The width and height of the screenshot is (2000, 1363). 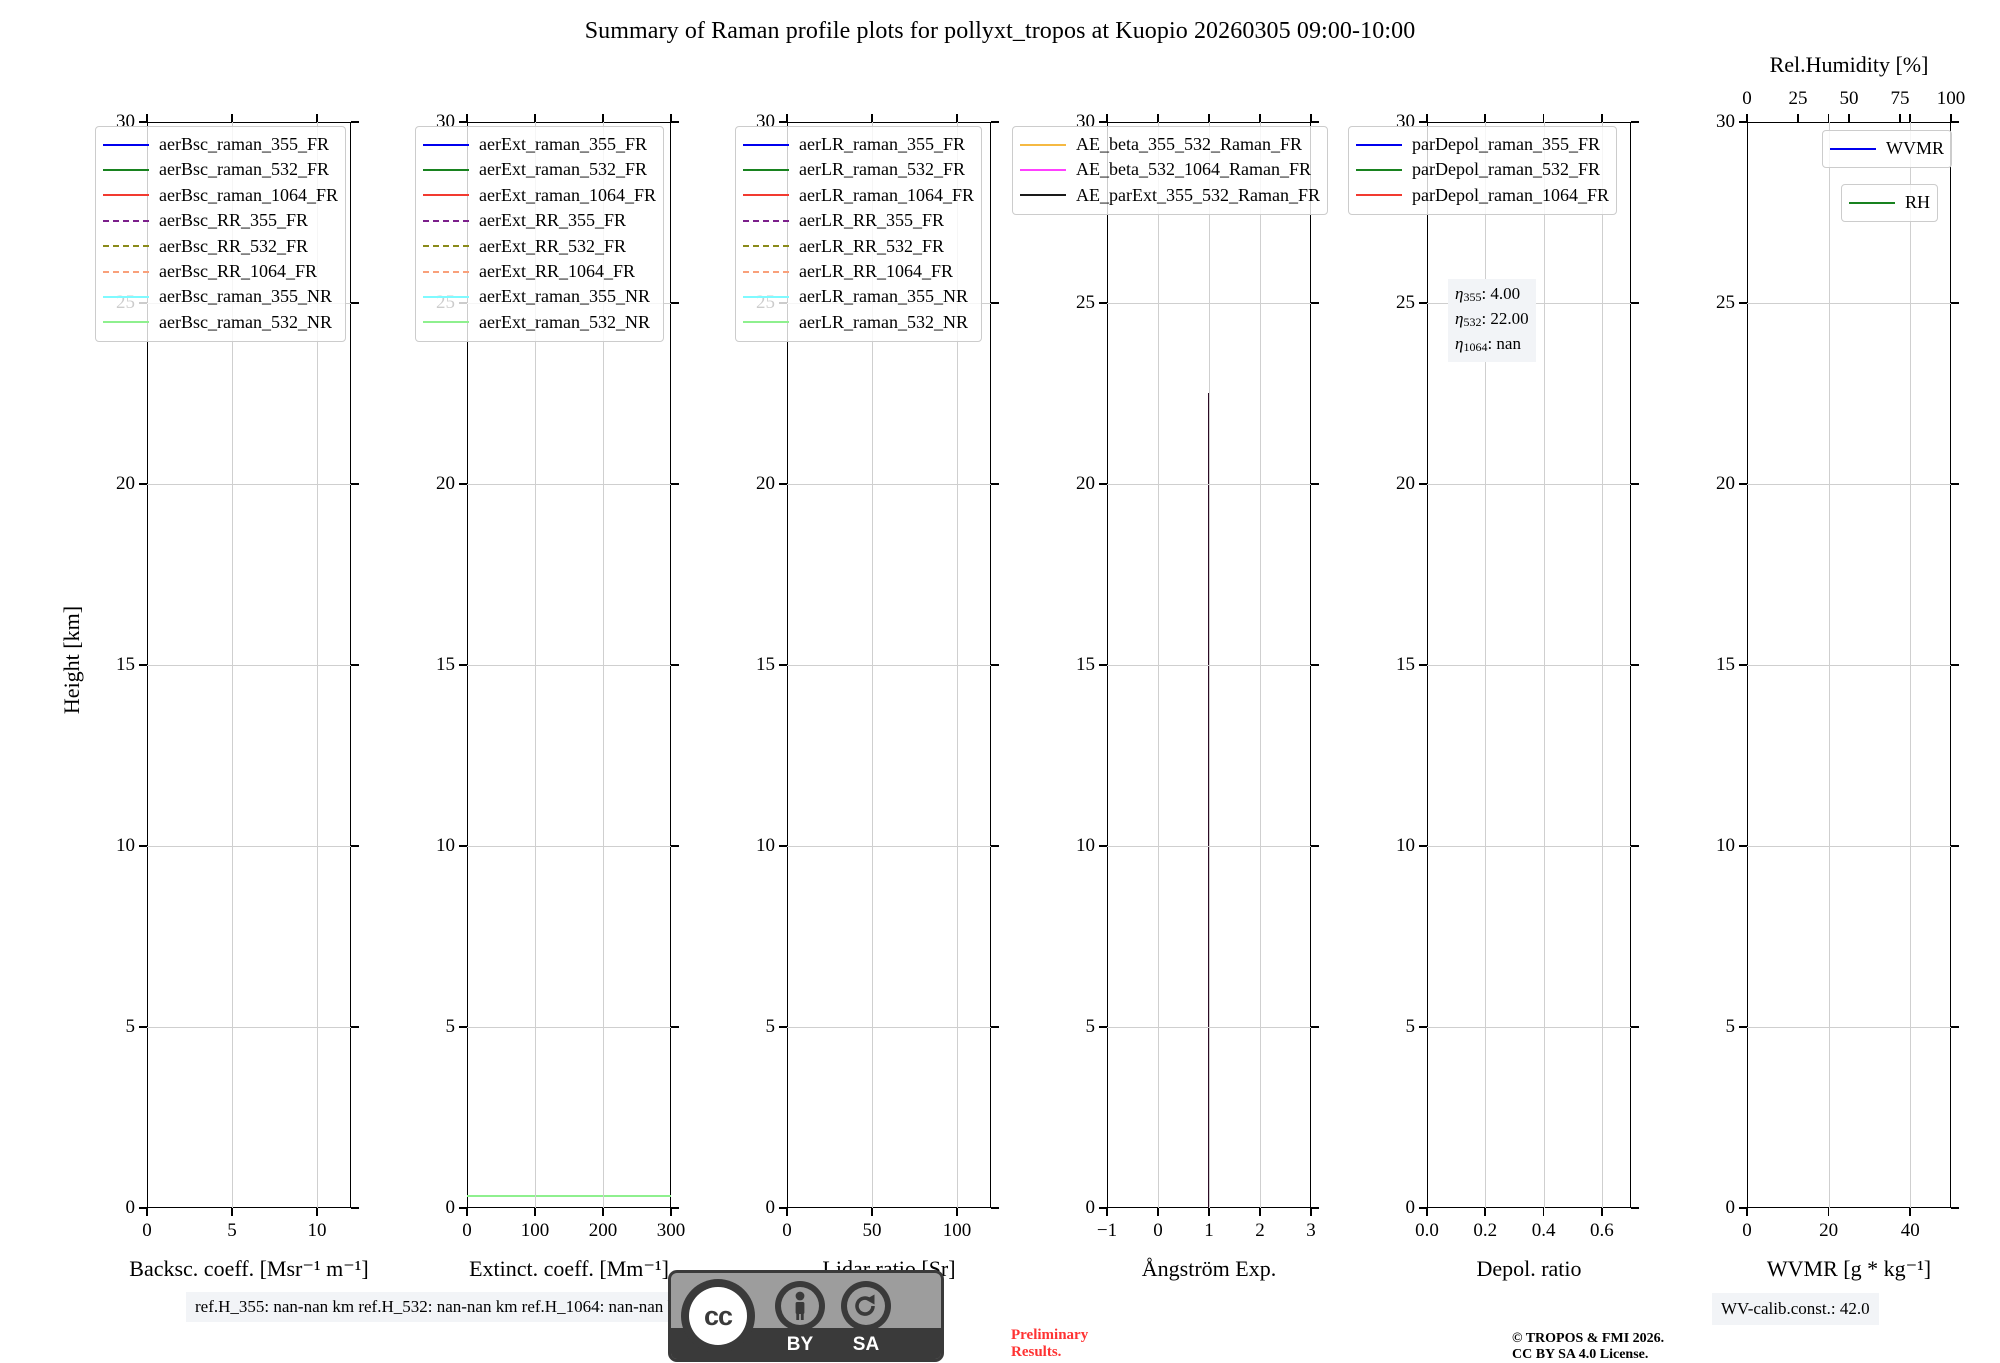 I want to click on legend-angstrom-item: AE_beta_355_532_Raman_FR, so click(x=1170, y=144).